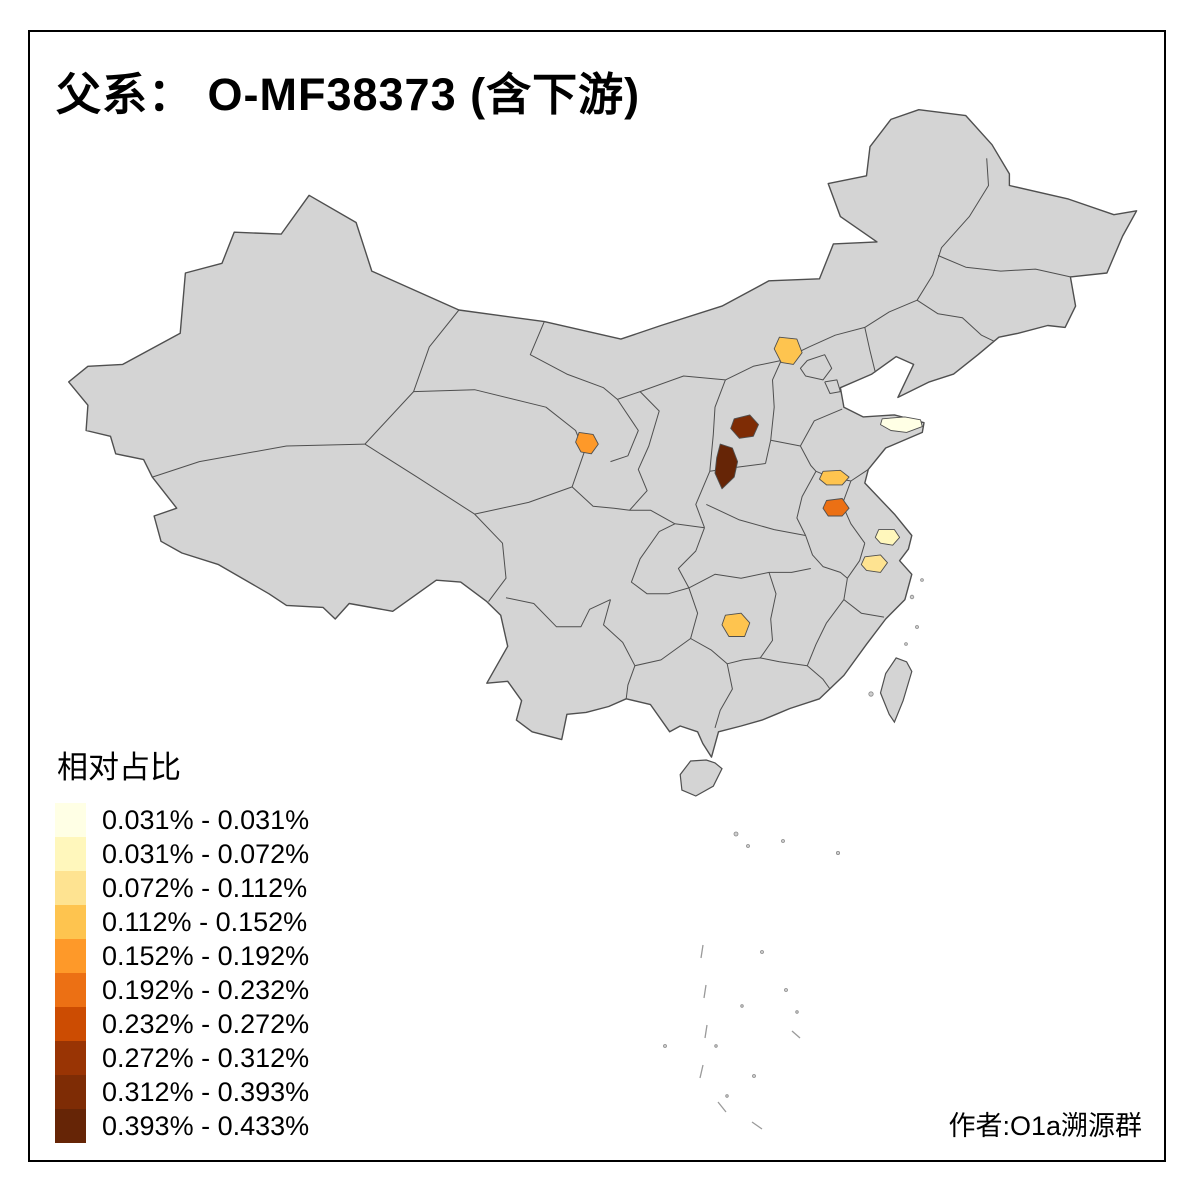  Describe the element at coordinates (836, 507) in the screenshot. I see `region-north-anhui` at that location.